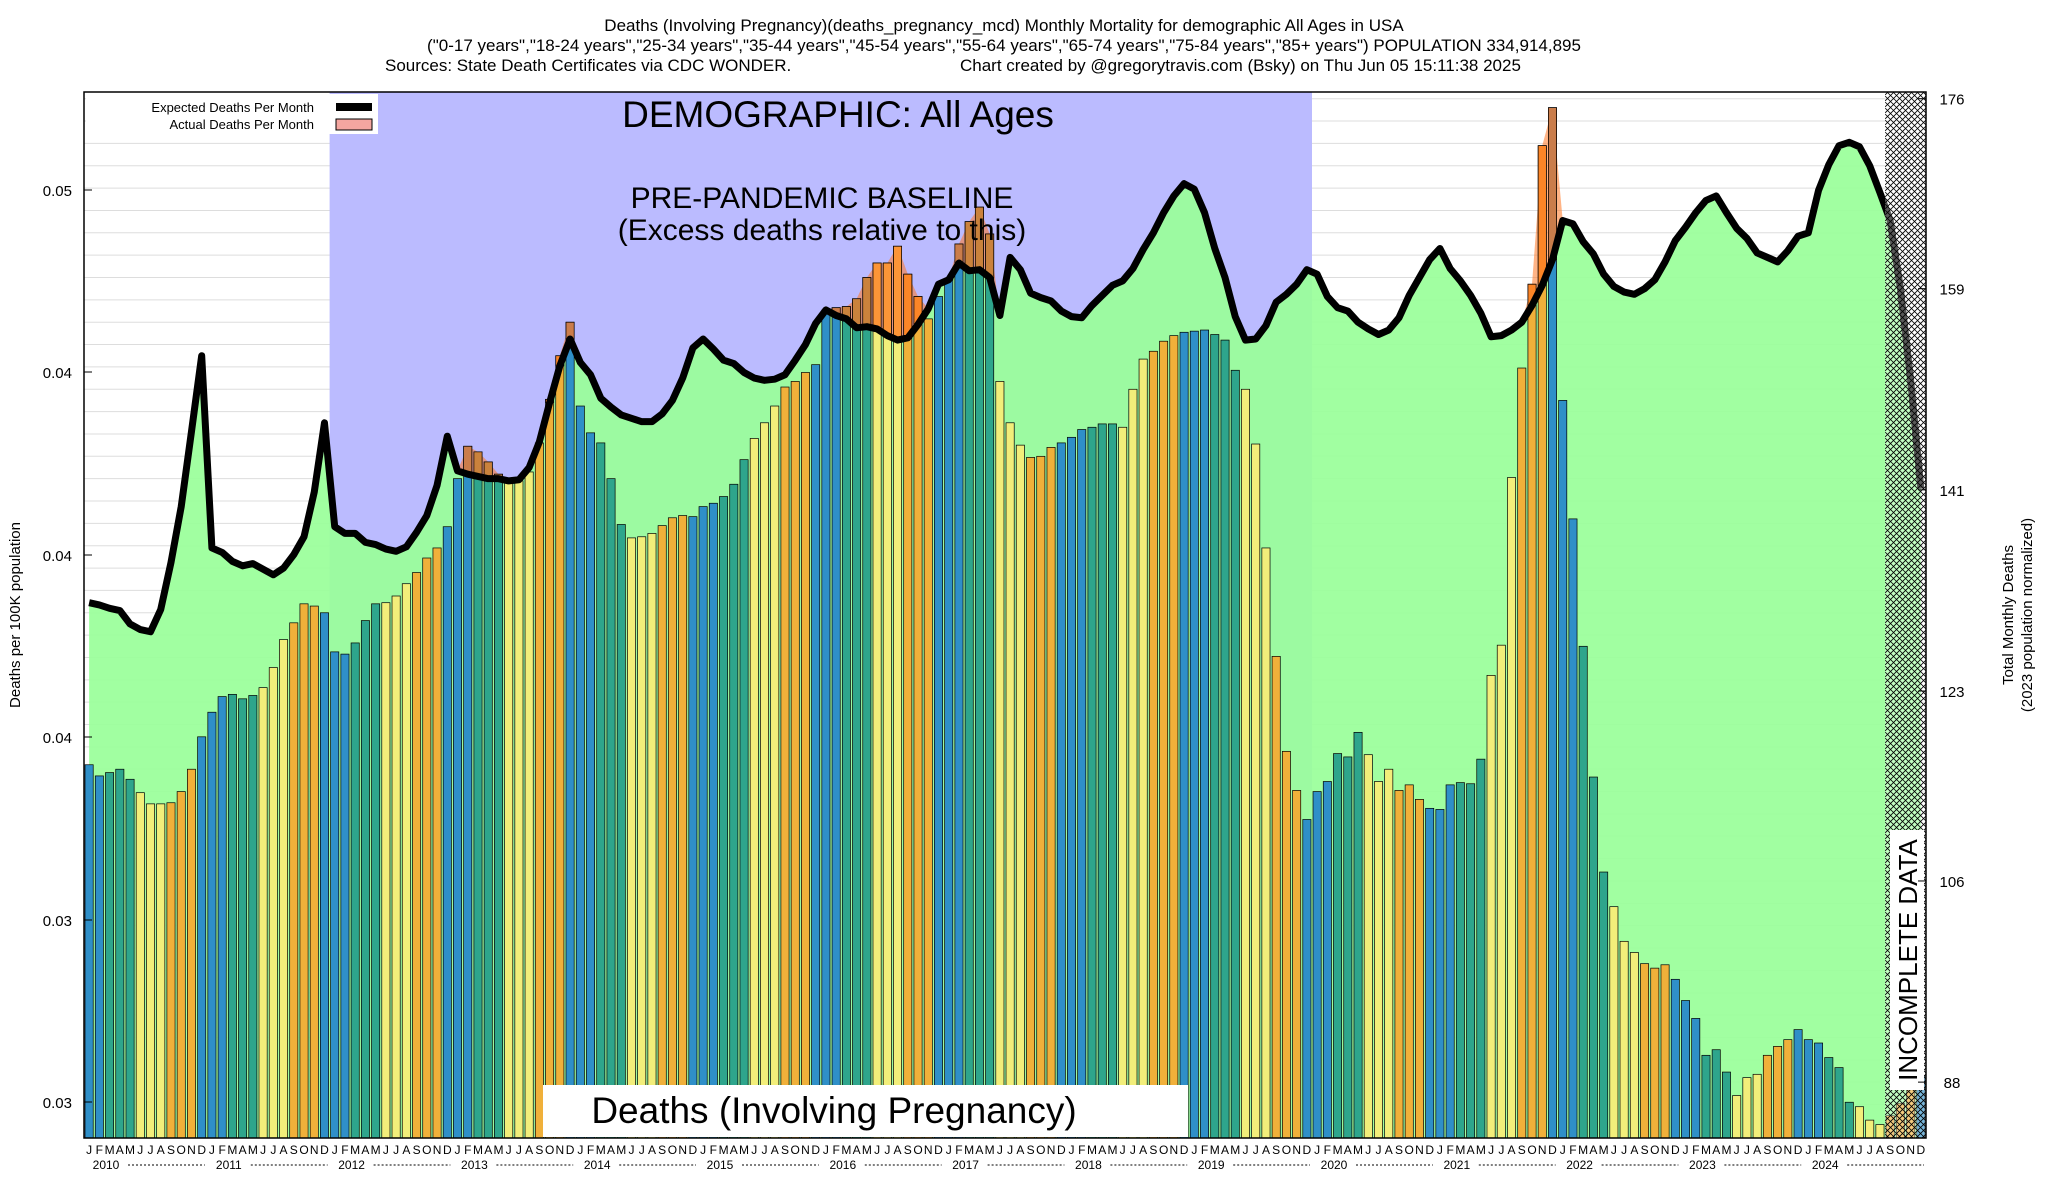 The width and height of the screenshot is (2048, 1200). I want to click on year-label: 2014, so click(597, 1165).